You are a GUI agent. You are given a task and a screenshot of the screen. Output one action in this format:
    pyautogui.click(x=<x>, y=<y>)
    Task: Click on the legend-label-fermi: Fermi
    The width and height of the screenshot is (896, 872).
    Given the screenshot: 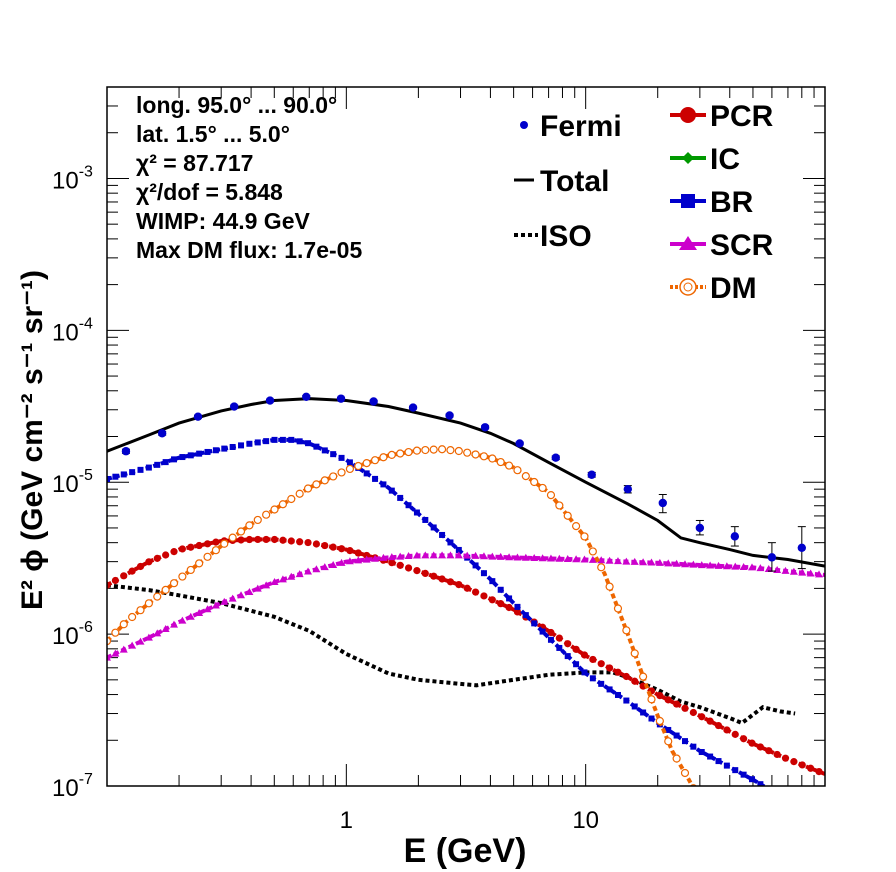 What is the action you would take?
    pyautogui.click(x=581, y=126)
    